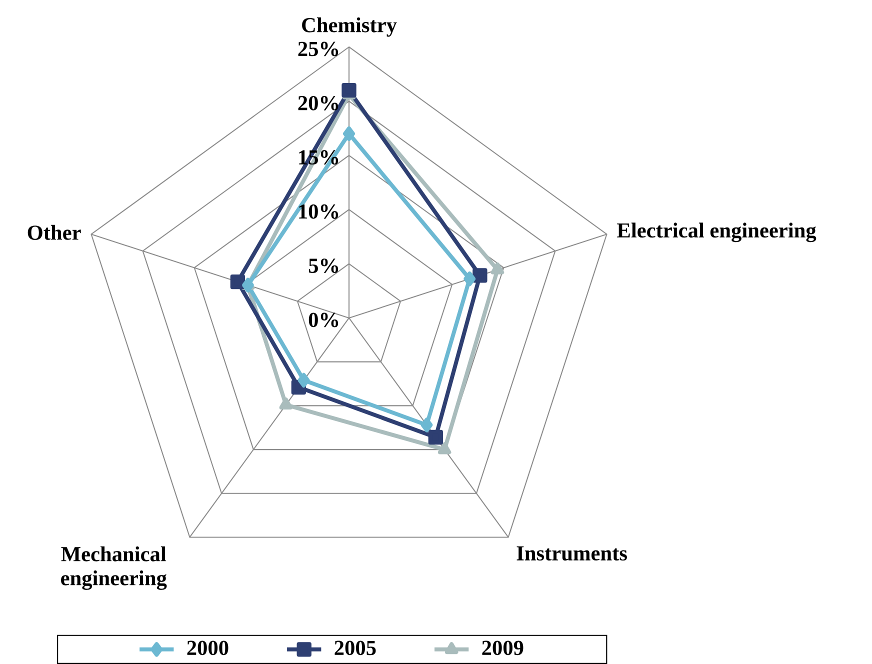  What do you see at coordinates (349, 27) in the screenshot?
I see `spoke-label: Chemistry` at bounding box center [349, 27].